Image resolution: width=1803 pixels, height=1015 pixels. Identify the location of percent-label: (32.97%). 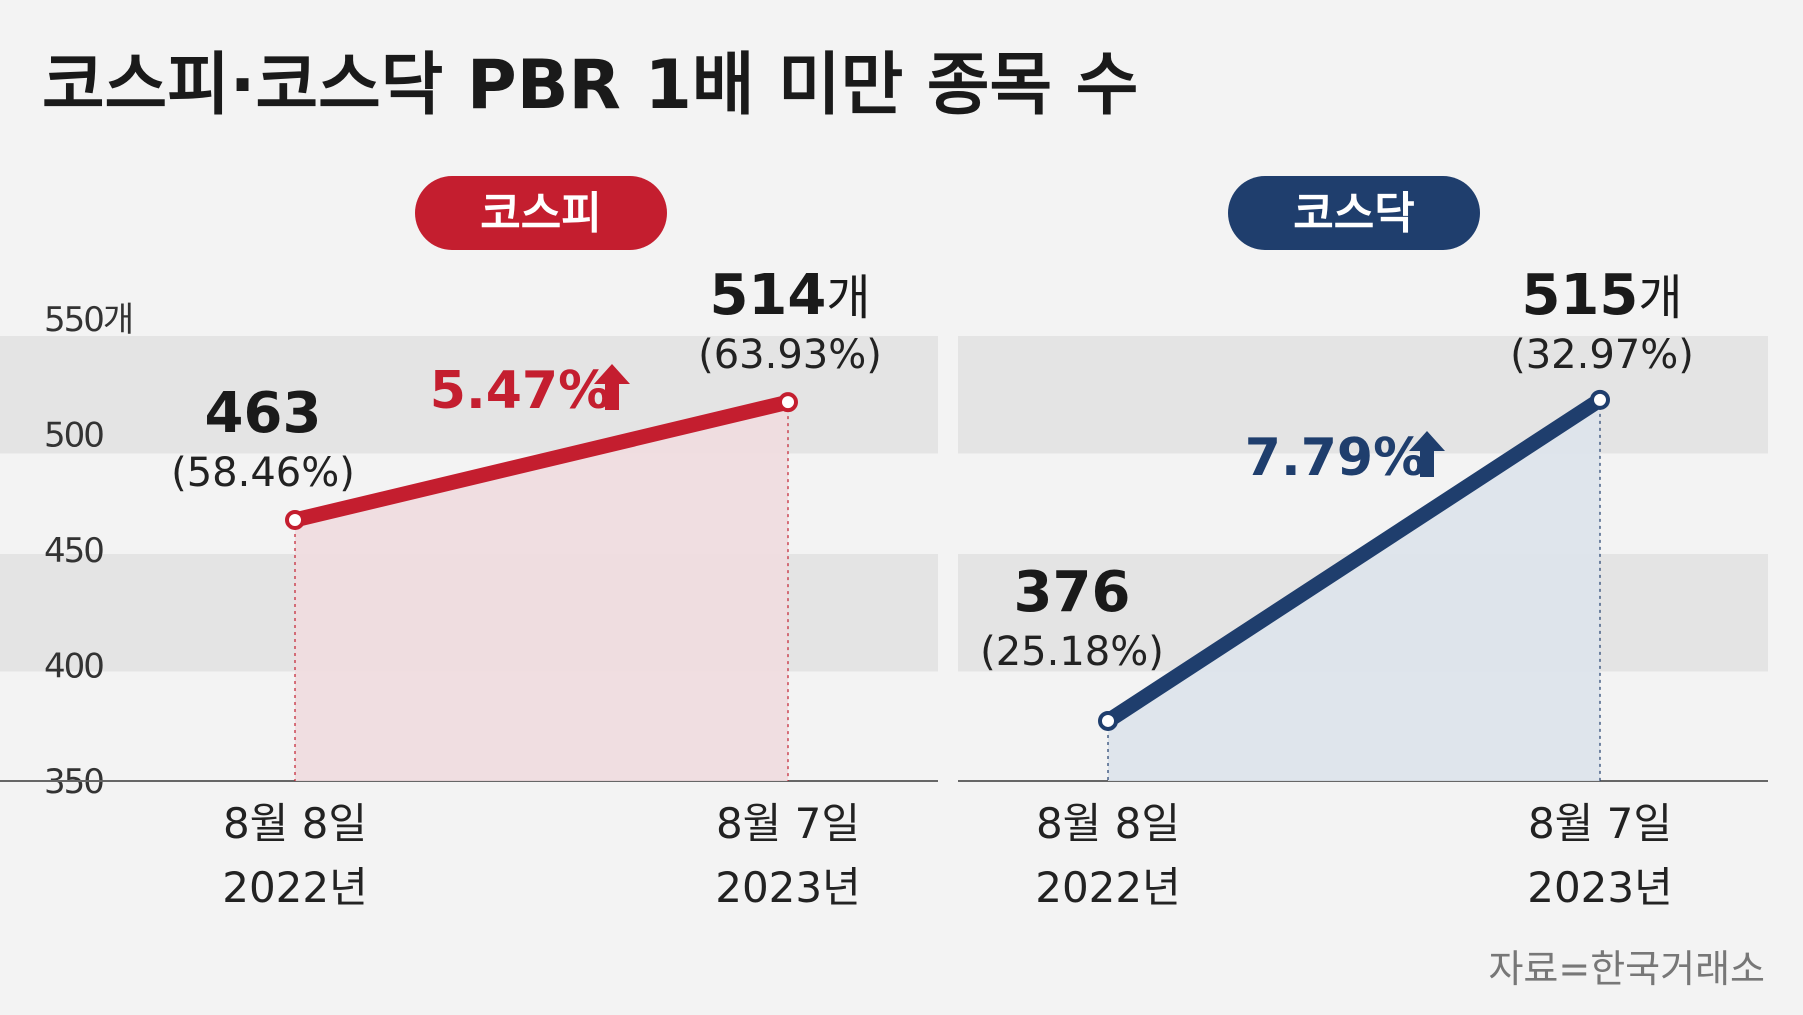
(1602, 355).